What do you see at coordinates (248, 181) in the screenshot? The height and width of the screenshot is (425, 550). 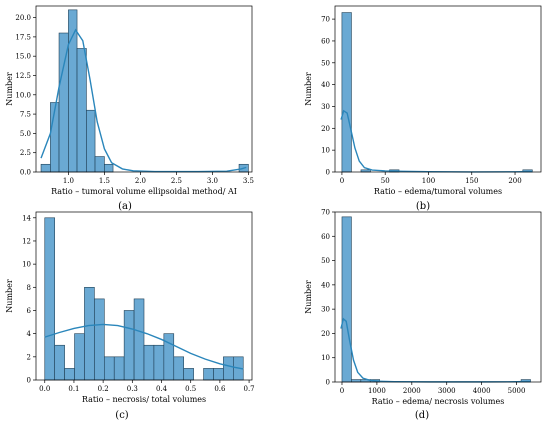 I see `x-tick-label: 3.5` at bounding box center [248, 181].